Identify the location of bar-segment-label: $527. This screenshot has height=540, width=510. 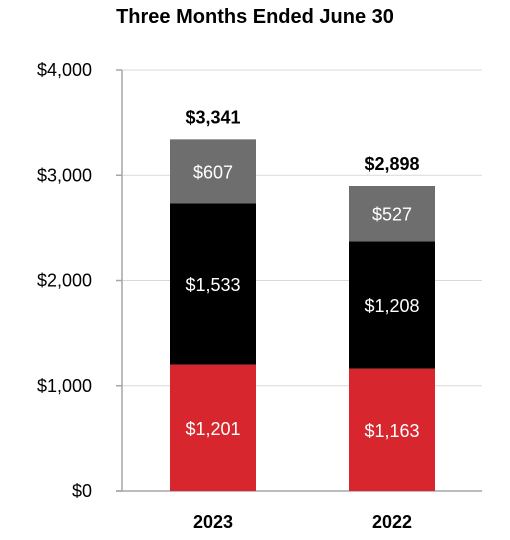
(392, 215).